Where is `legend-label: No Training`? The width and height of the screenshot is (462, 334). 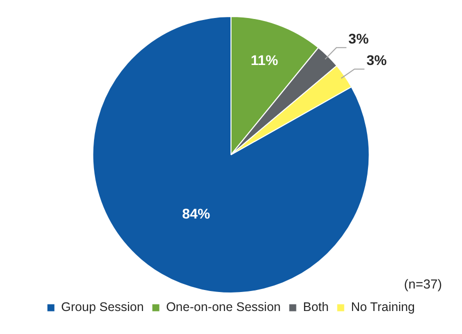 legend-label: No Training is located at coordinates (382, 307).